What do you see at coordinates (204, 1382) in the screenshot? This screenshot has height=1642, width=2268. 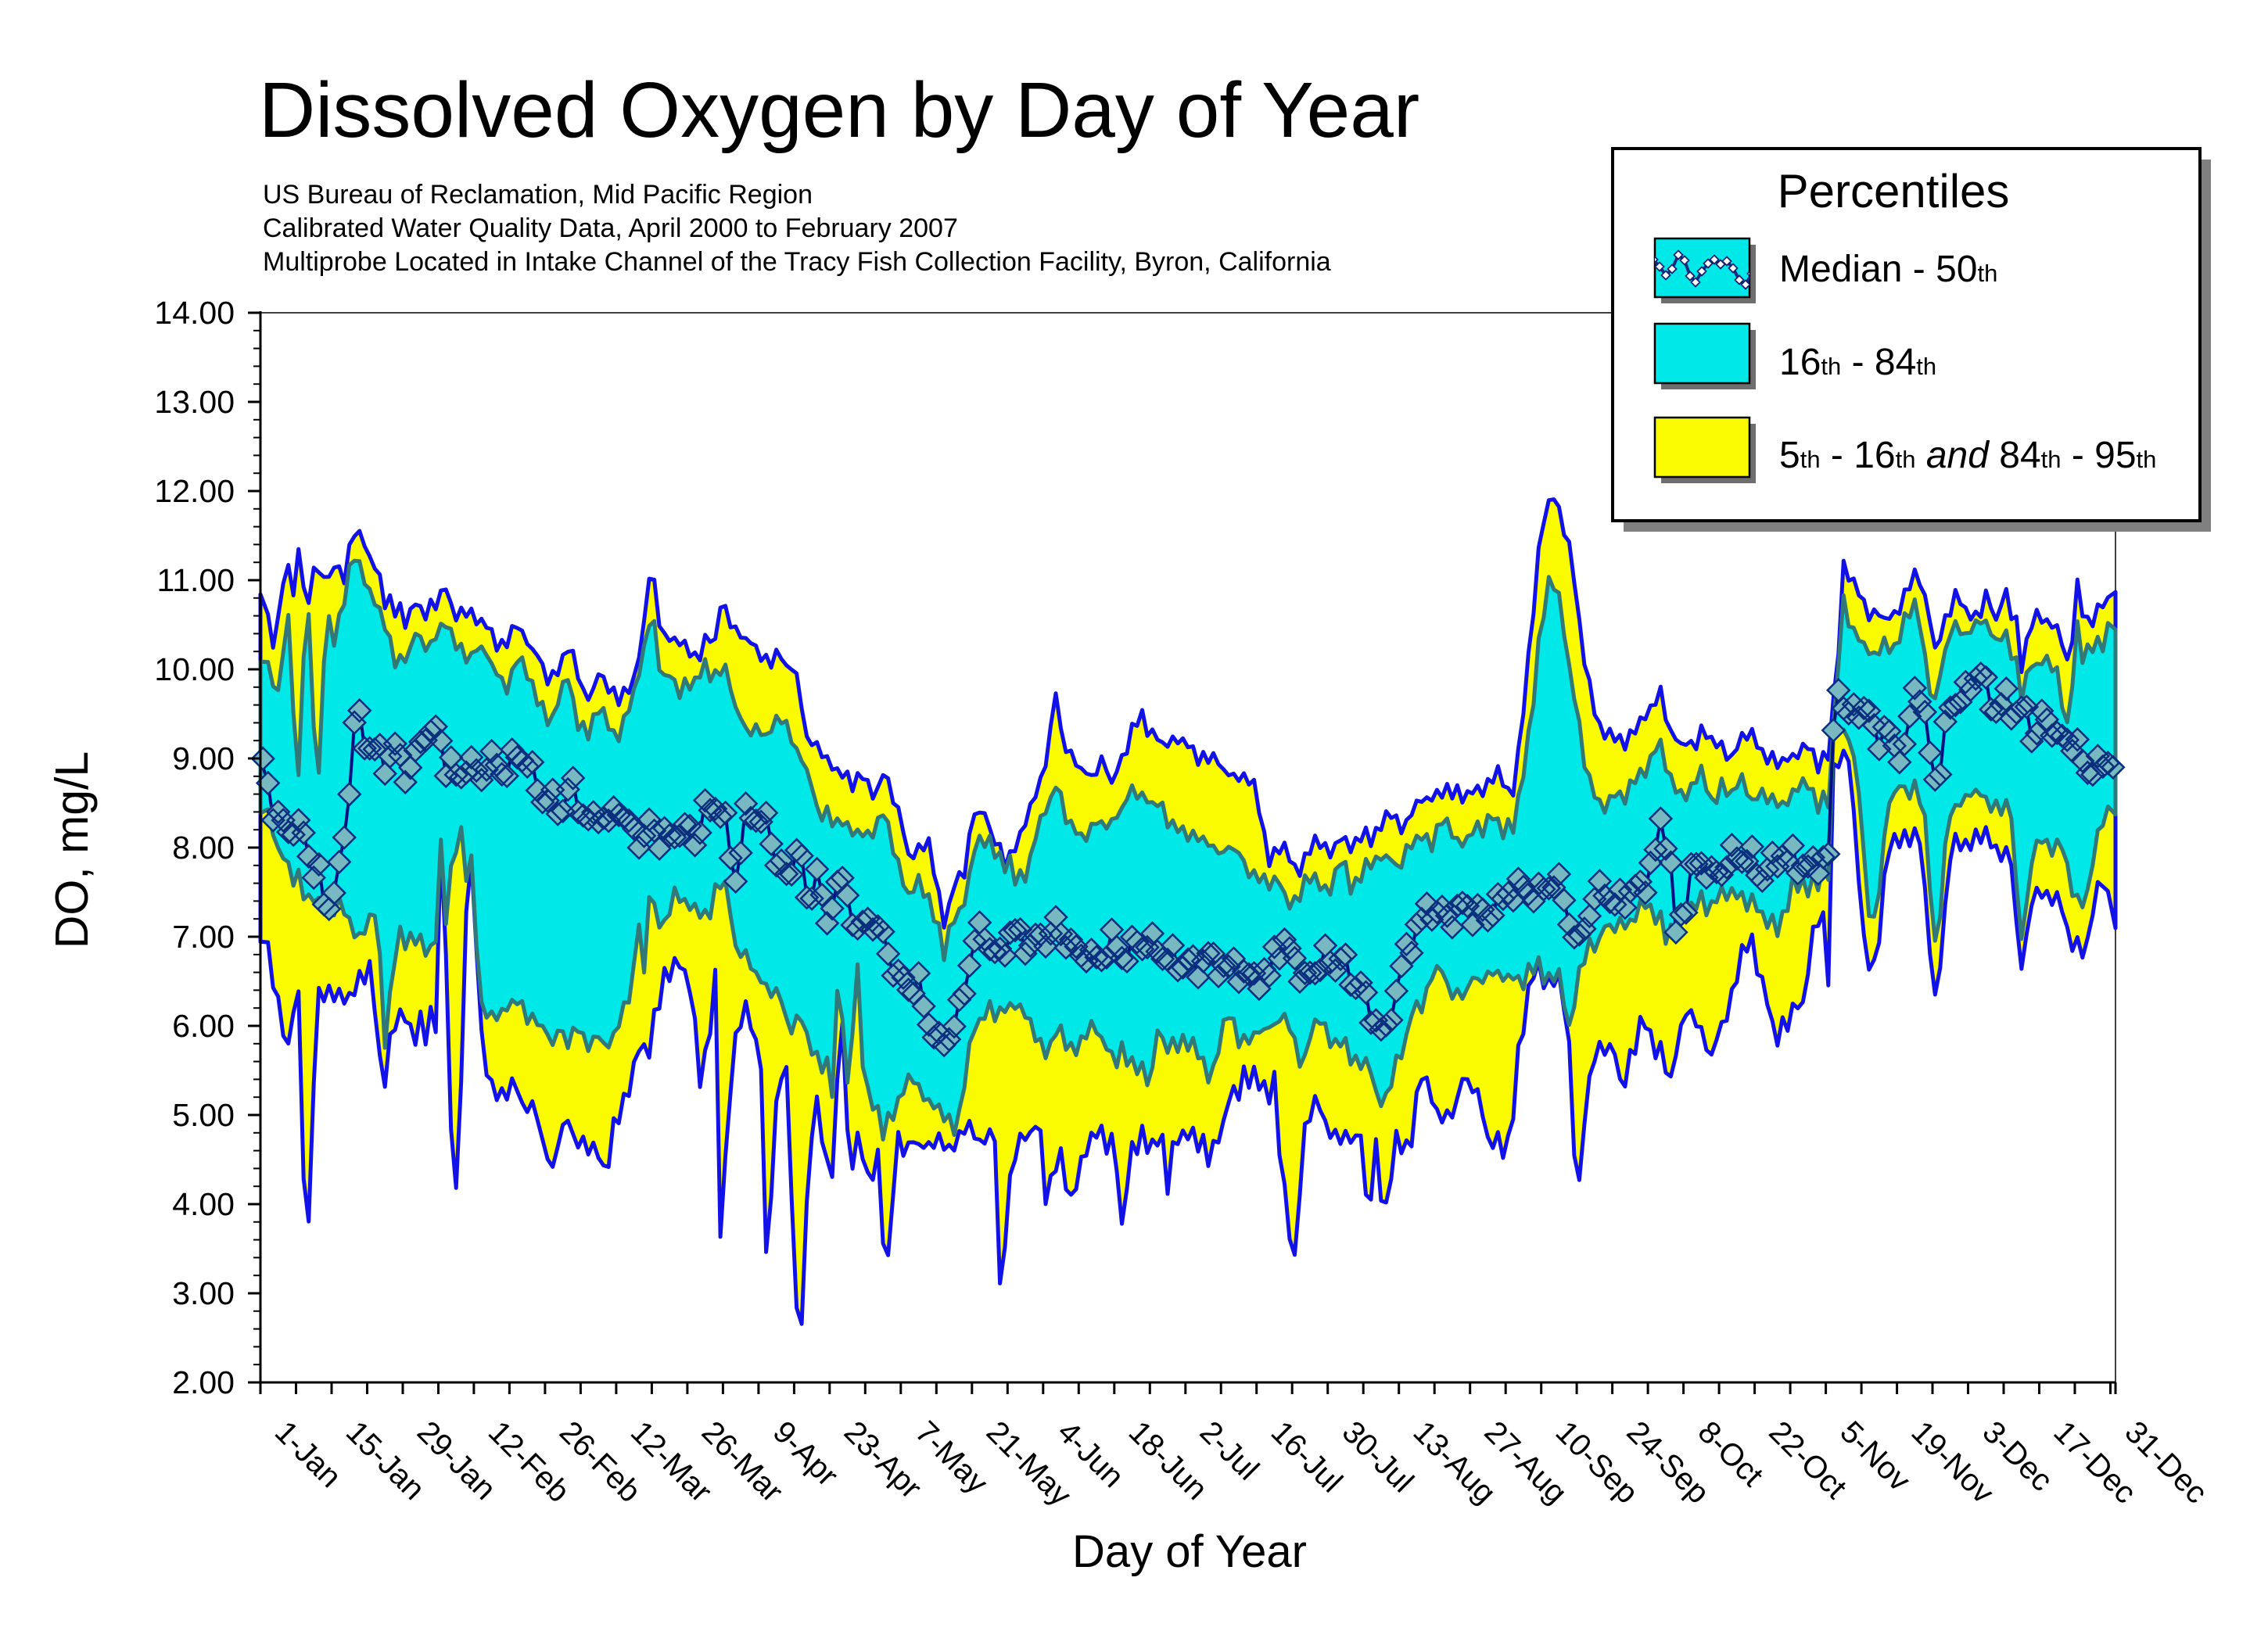 I see `svg-text: 2.00` at bounding box center [204, 1382].